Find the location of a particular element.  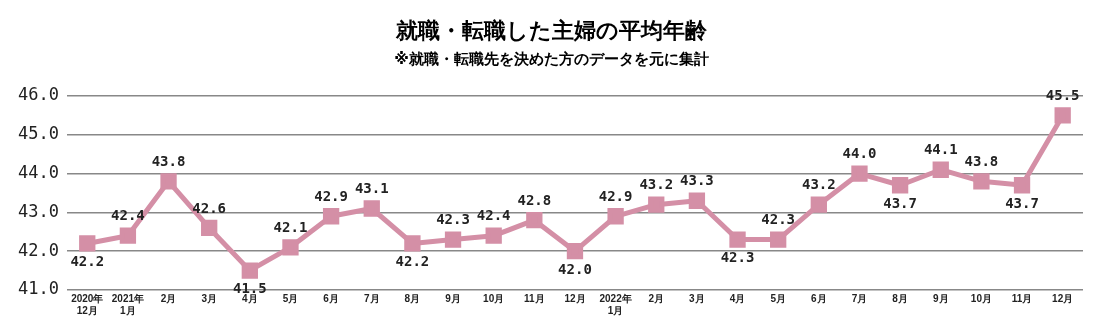

y-tick-label: 46.0 is located at coordinates (38, 94).